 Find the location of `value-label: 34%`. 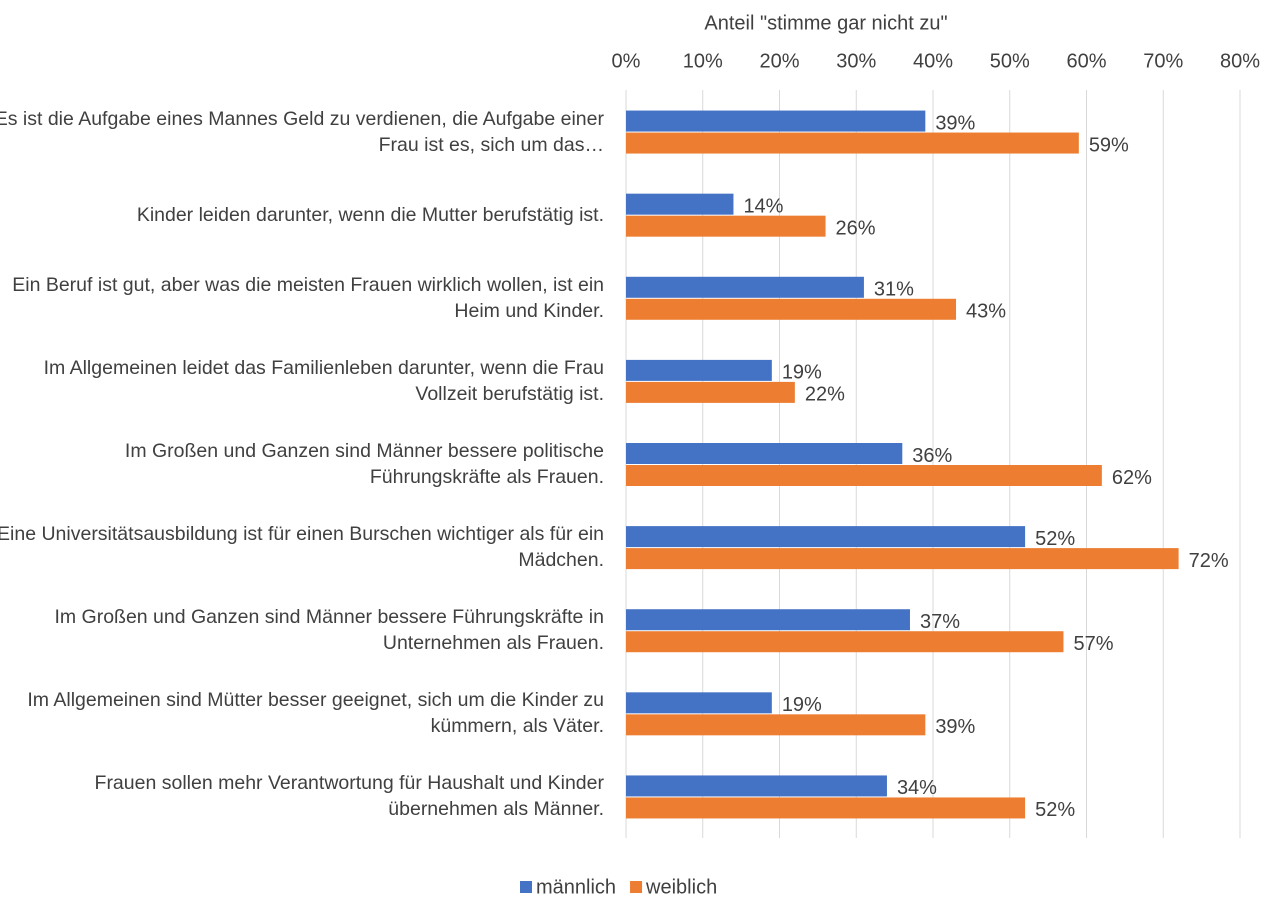

value-label: 34% is located at coordinates (917, 788).